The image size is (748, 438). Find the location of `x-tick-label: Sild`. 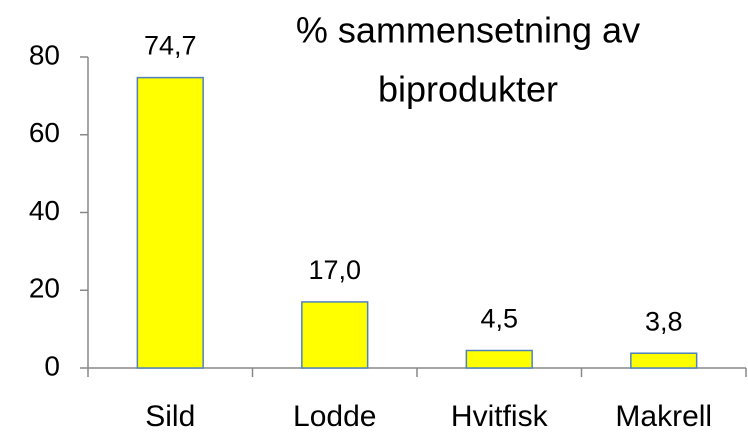

x-tick-label: Sild is located at coordinates (170, 416).